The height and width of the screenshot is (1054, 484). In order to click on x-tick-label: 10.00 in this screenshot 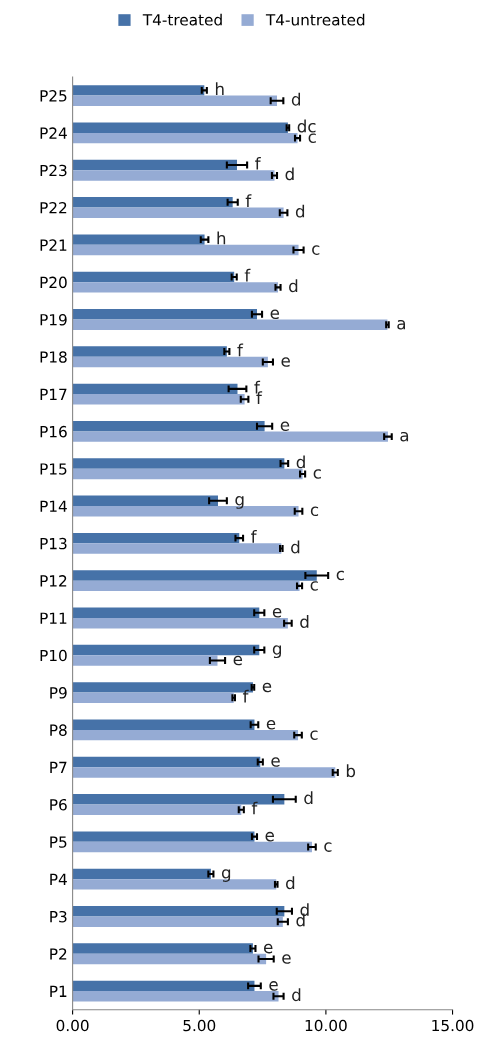, I will do `click(326, 1025)`.